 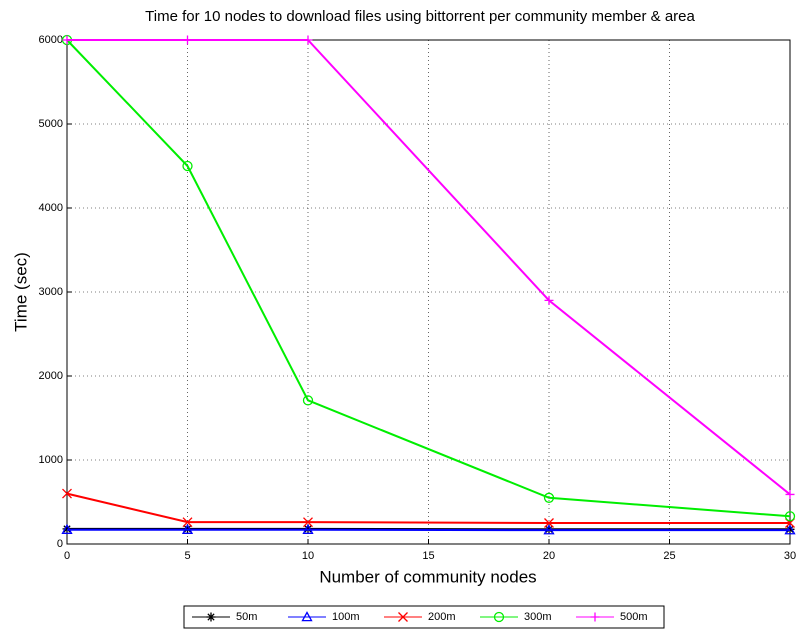 What do you see at coordinates (51, 460) in the screenshot?
I see `y-tick-label: 1000` at bounding box center [51, 460].